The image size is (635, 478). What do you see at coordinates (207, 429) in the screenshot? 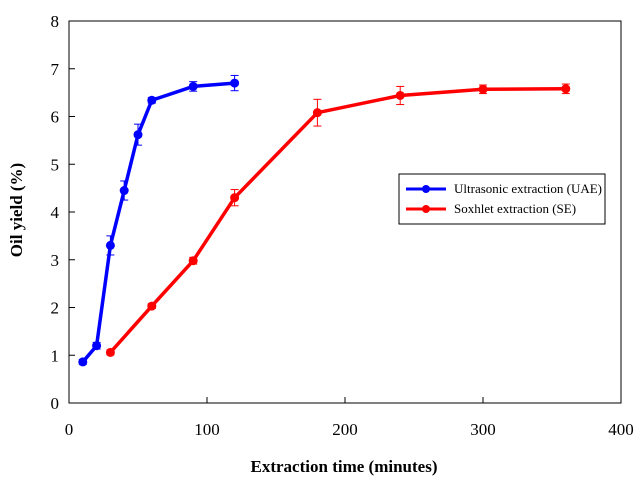
I see `x-tick-label: 100` at bounding box center [207, 429].